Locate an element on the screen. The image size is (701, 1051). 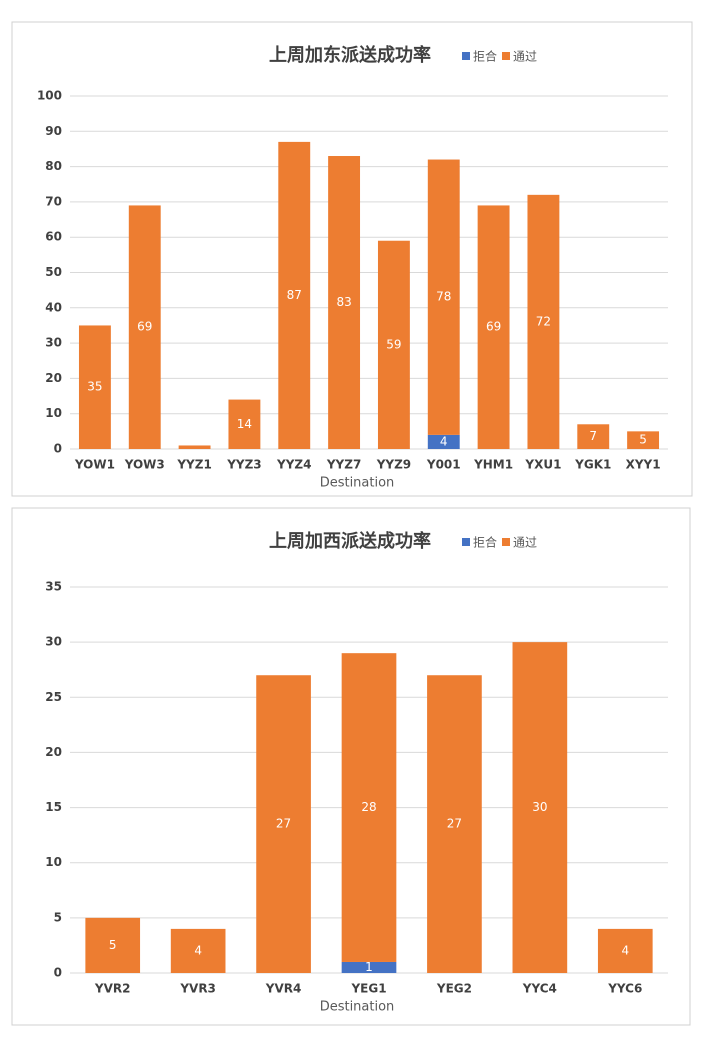
chart-title: 上周加东派送成功率 is located at coordinates (350, 55).